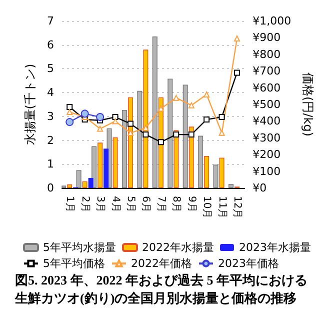 Image resolution: width=330 pixels, height=322 pixels. I want to click on y-tick-label: 3, so click(50, 116).